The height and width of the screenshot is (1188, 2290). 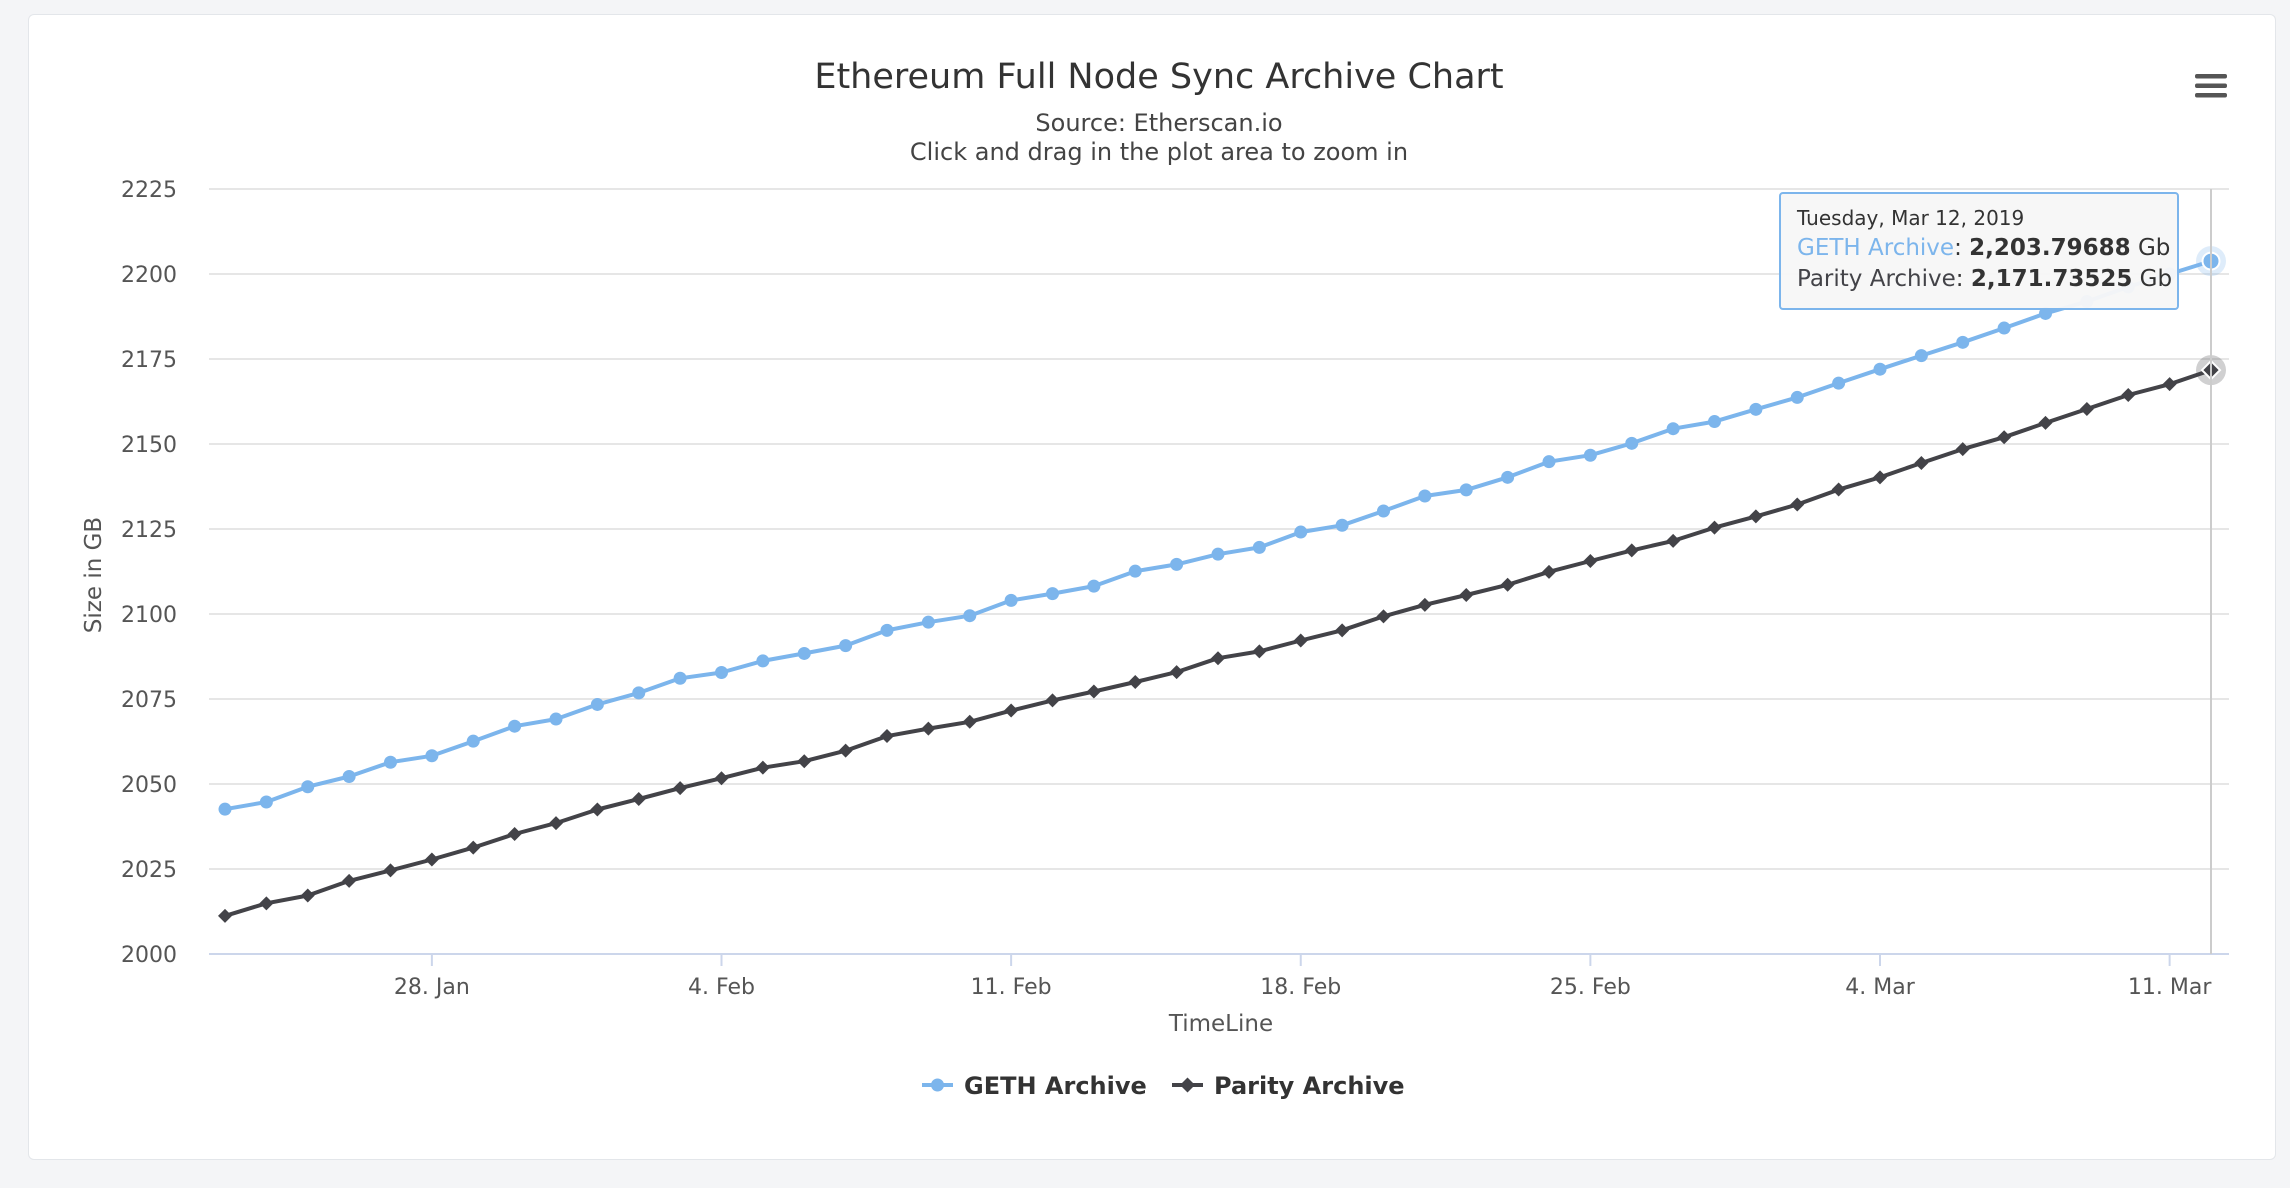 I want to click on x-tick-label-1: 4. Feb, so click(x=721, y=987).